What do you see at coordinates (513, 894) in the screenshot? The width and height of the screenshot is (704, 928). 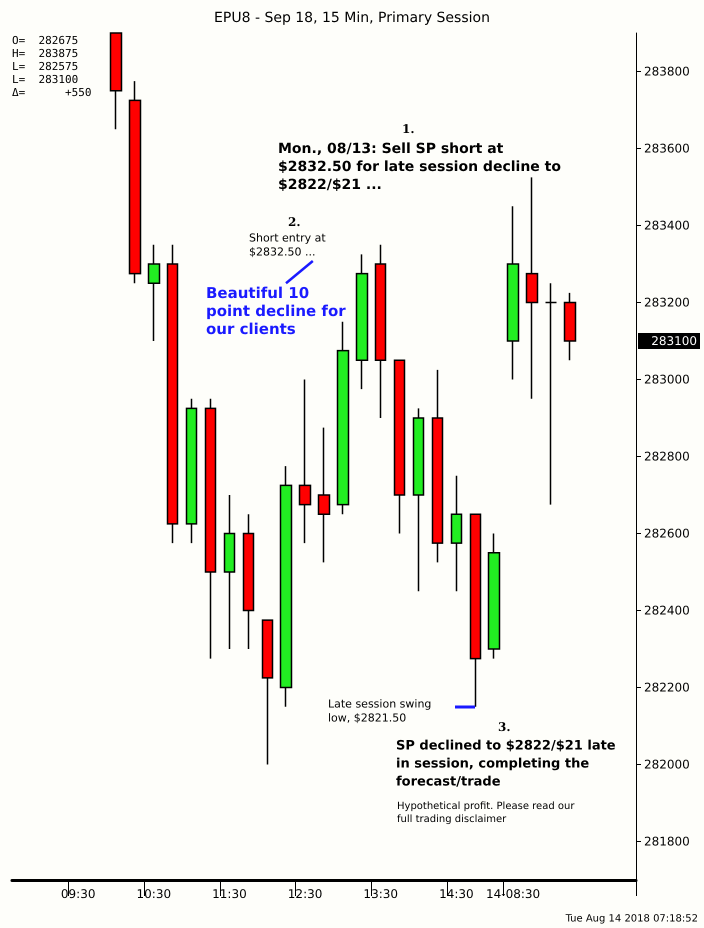 I see `x-tick-label: 14-08:30` at bounding box center [513, 894].